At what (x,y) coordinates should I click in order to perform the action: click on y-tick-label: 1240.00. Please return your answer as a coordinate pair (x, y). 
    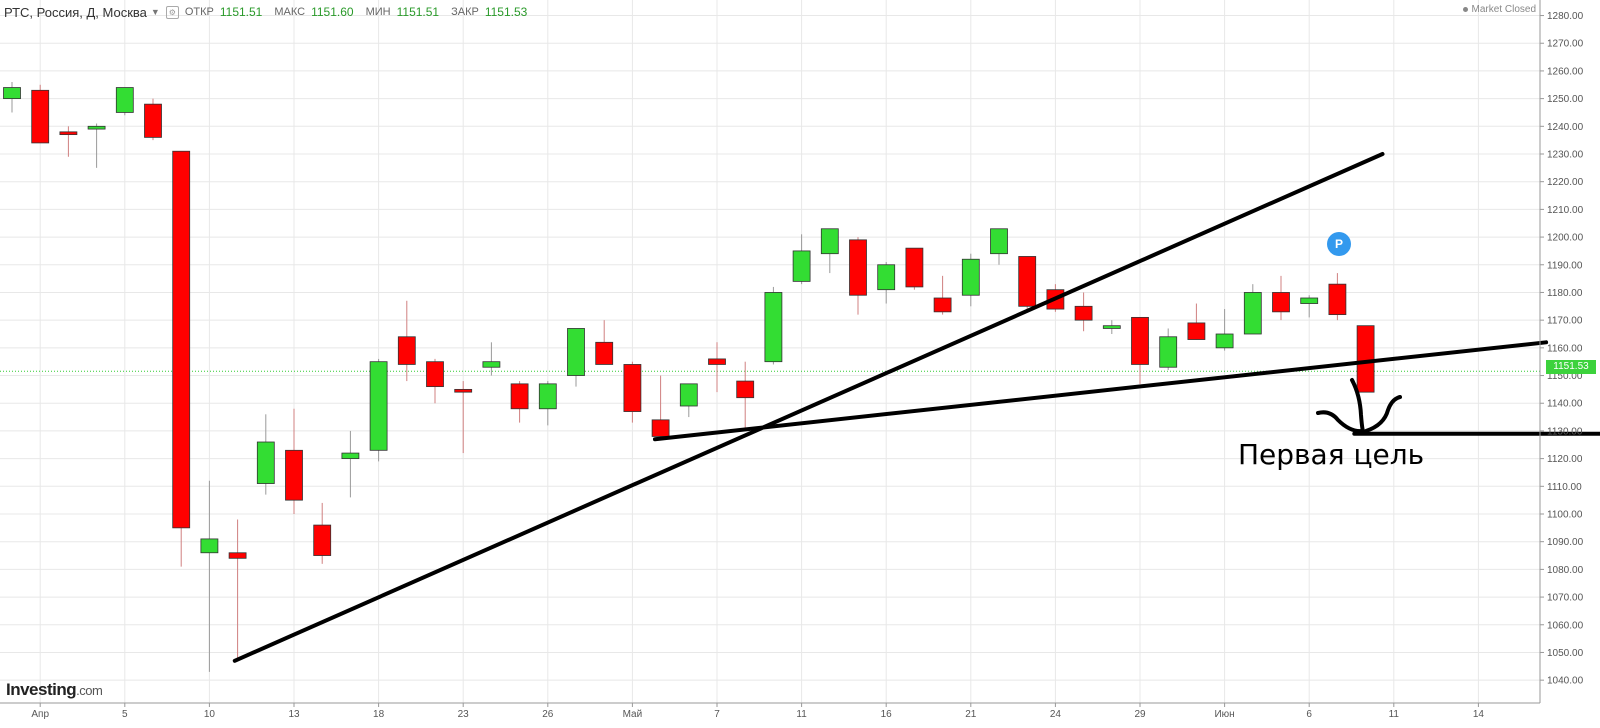
    Looking at the image, I should click on (1565, 127).